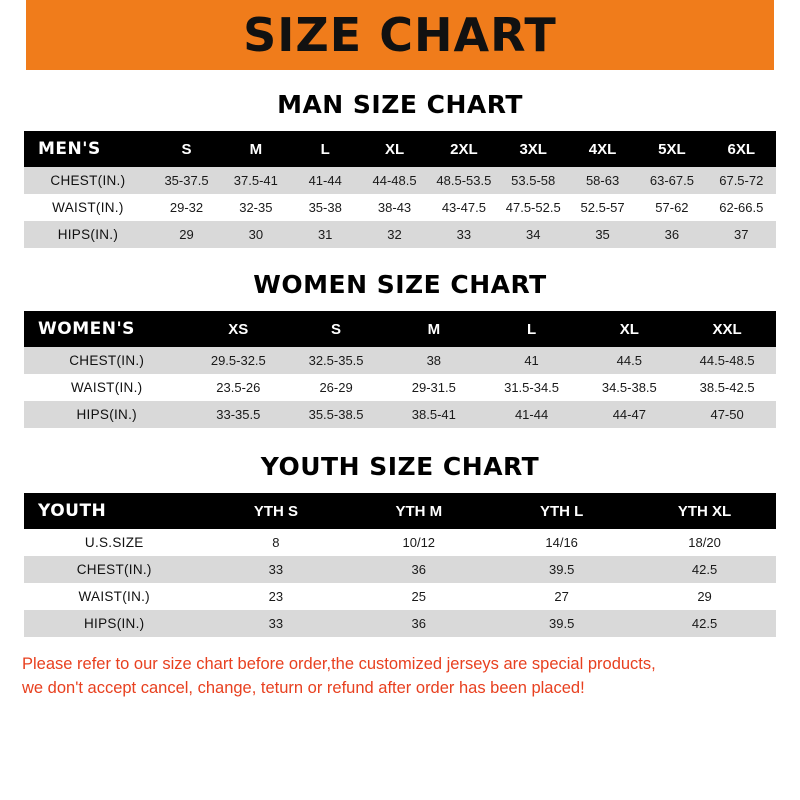  I want to click on cell: 29.5-32.5, so click(238, 360).